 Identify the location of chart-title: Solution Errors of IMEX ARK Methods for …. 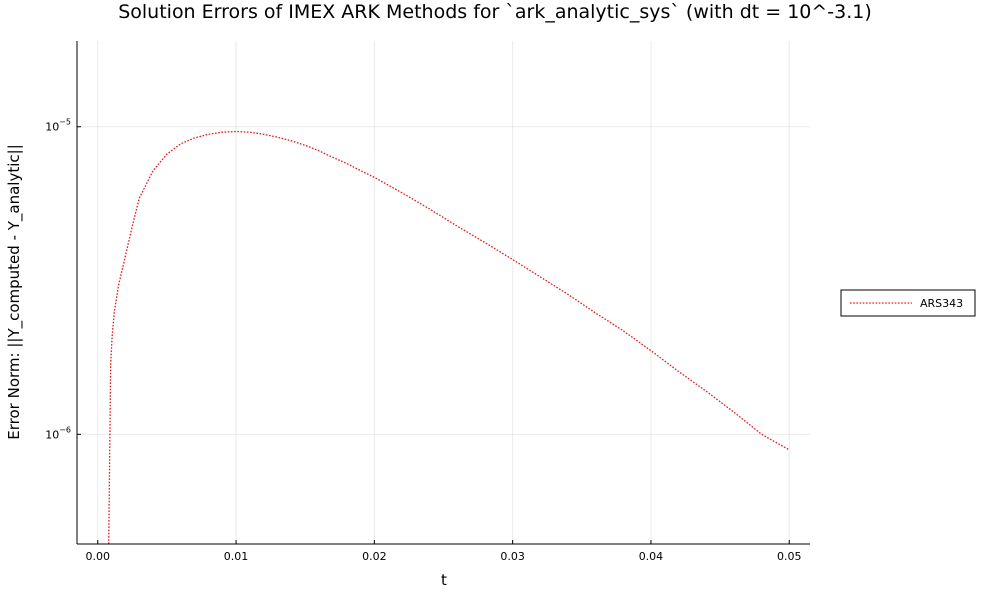
(495, 12).